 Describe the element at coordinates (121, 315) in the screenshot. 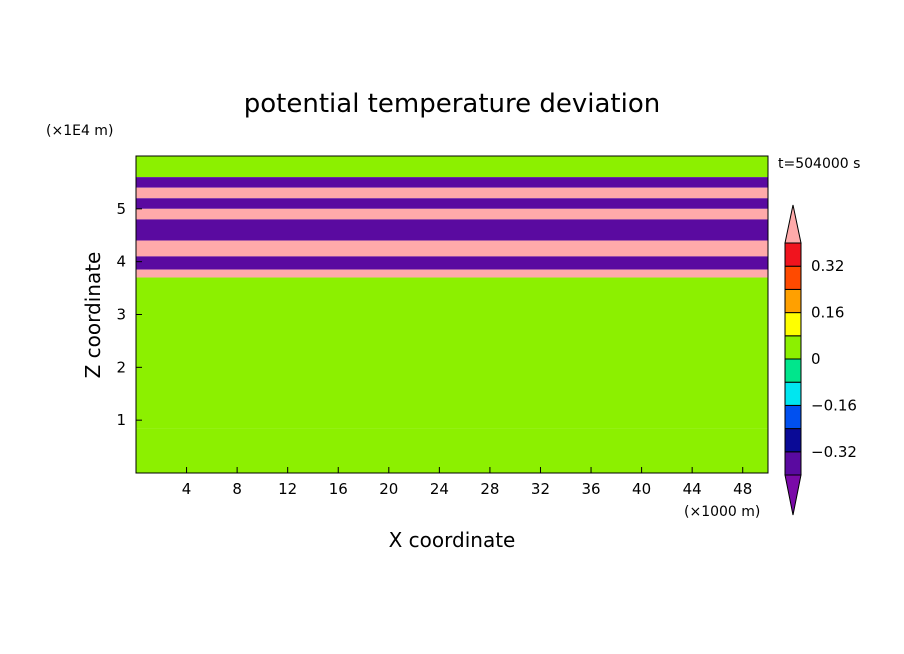

I see `y-tick-label: 3` at that location.